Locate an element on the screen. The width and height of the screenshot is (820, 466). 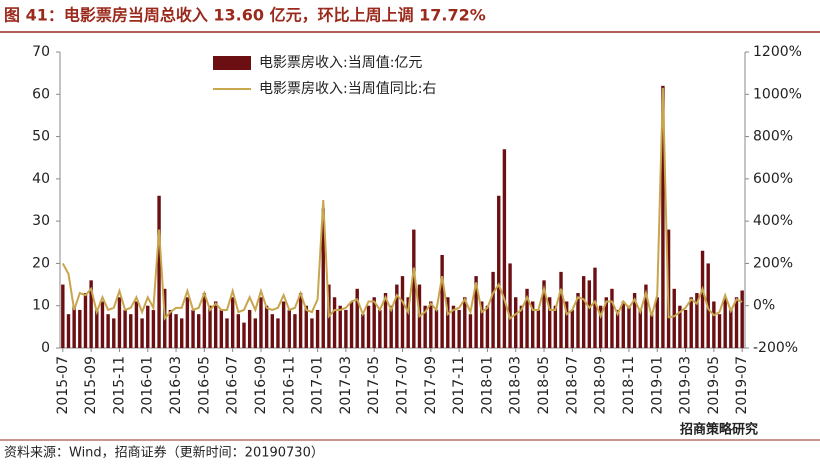
x-tick-label: 2018-07 is located at coordinates (572, 385).